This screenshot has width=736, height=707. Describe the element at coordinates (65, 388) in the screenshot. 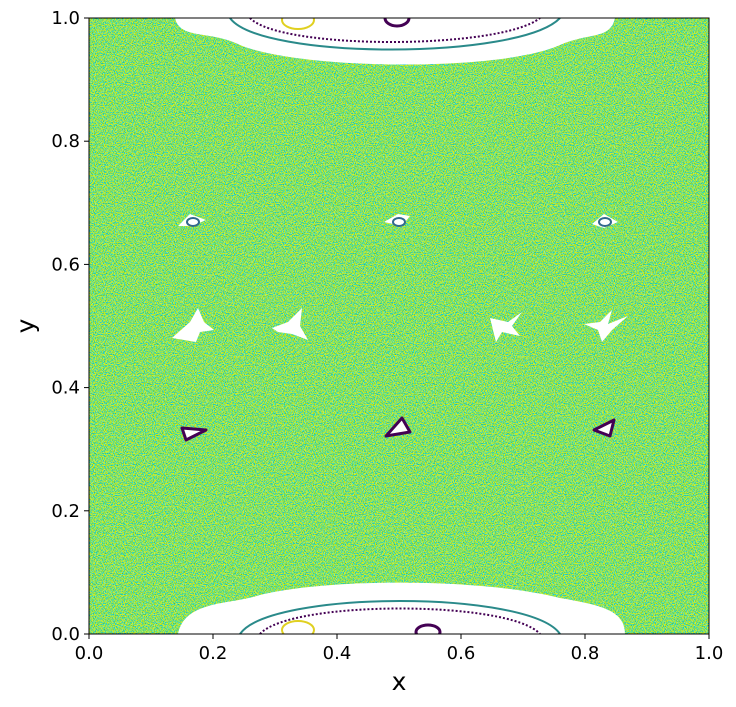

I see `y-tick-label: 0.4` at that location.